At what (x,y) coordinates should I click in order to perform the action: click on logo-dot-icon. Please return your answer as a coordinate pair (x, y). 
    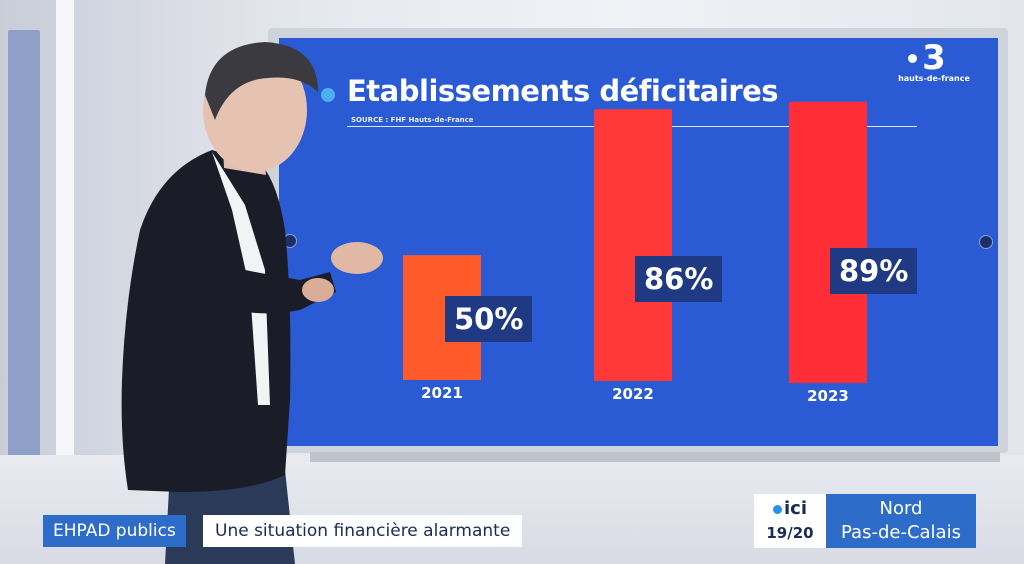
    Looking at the image, I should click on (912, 58).